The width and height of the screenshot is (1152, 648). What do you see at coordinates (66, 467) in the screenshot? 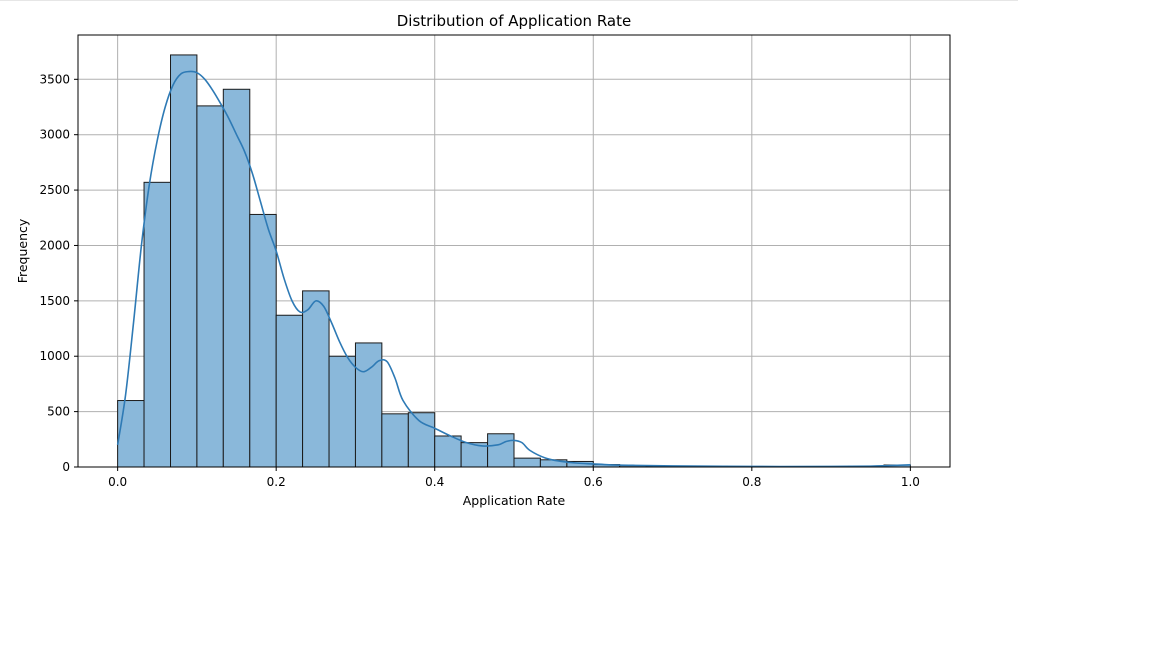
I see `y-tick-label: 0` at bounding box center [66, 467].